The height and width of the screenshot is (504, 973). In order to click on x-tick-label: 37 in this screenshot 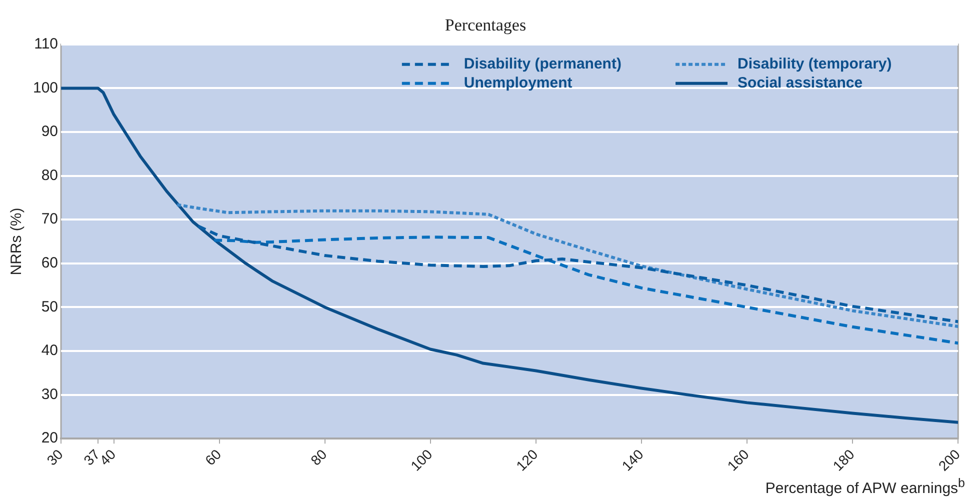, I will do `click(91, 457)`.